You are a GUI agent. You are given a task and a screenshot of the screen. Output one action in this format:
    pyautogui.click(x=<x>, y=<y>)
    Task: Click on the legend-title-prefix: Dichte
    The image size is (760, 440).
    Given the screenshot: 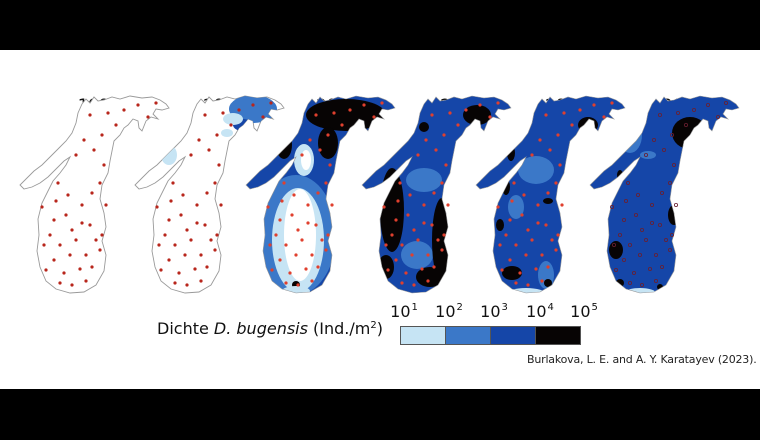 What is the action you would take?
    pyautogui.click(x=185, y=328)
    